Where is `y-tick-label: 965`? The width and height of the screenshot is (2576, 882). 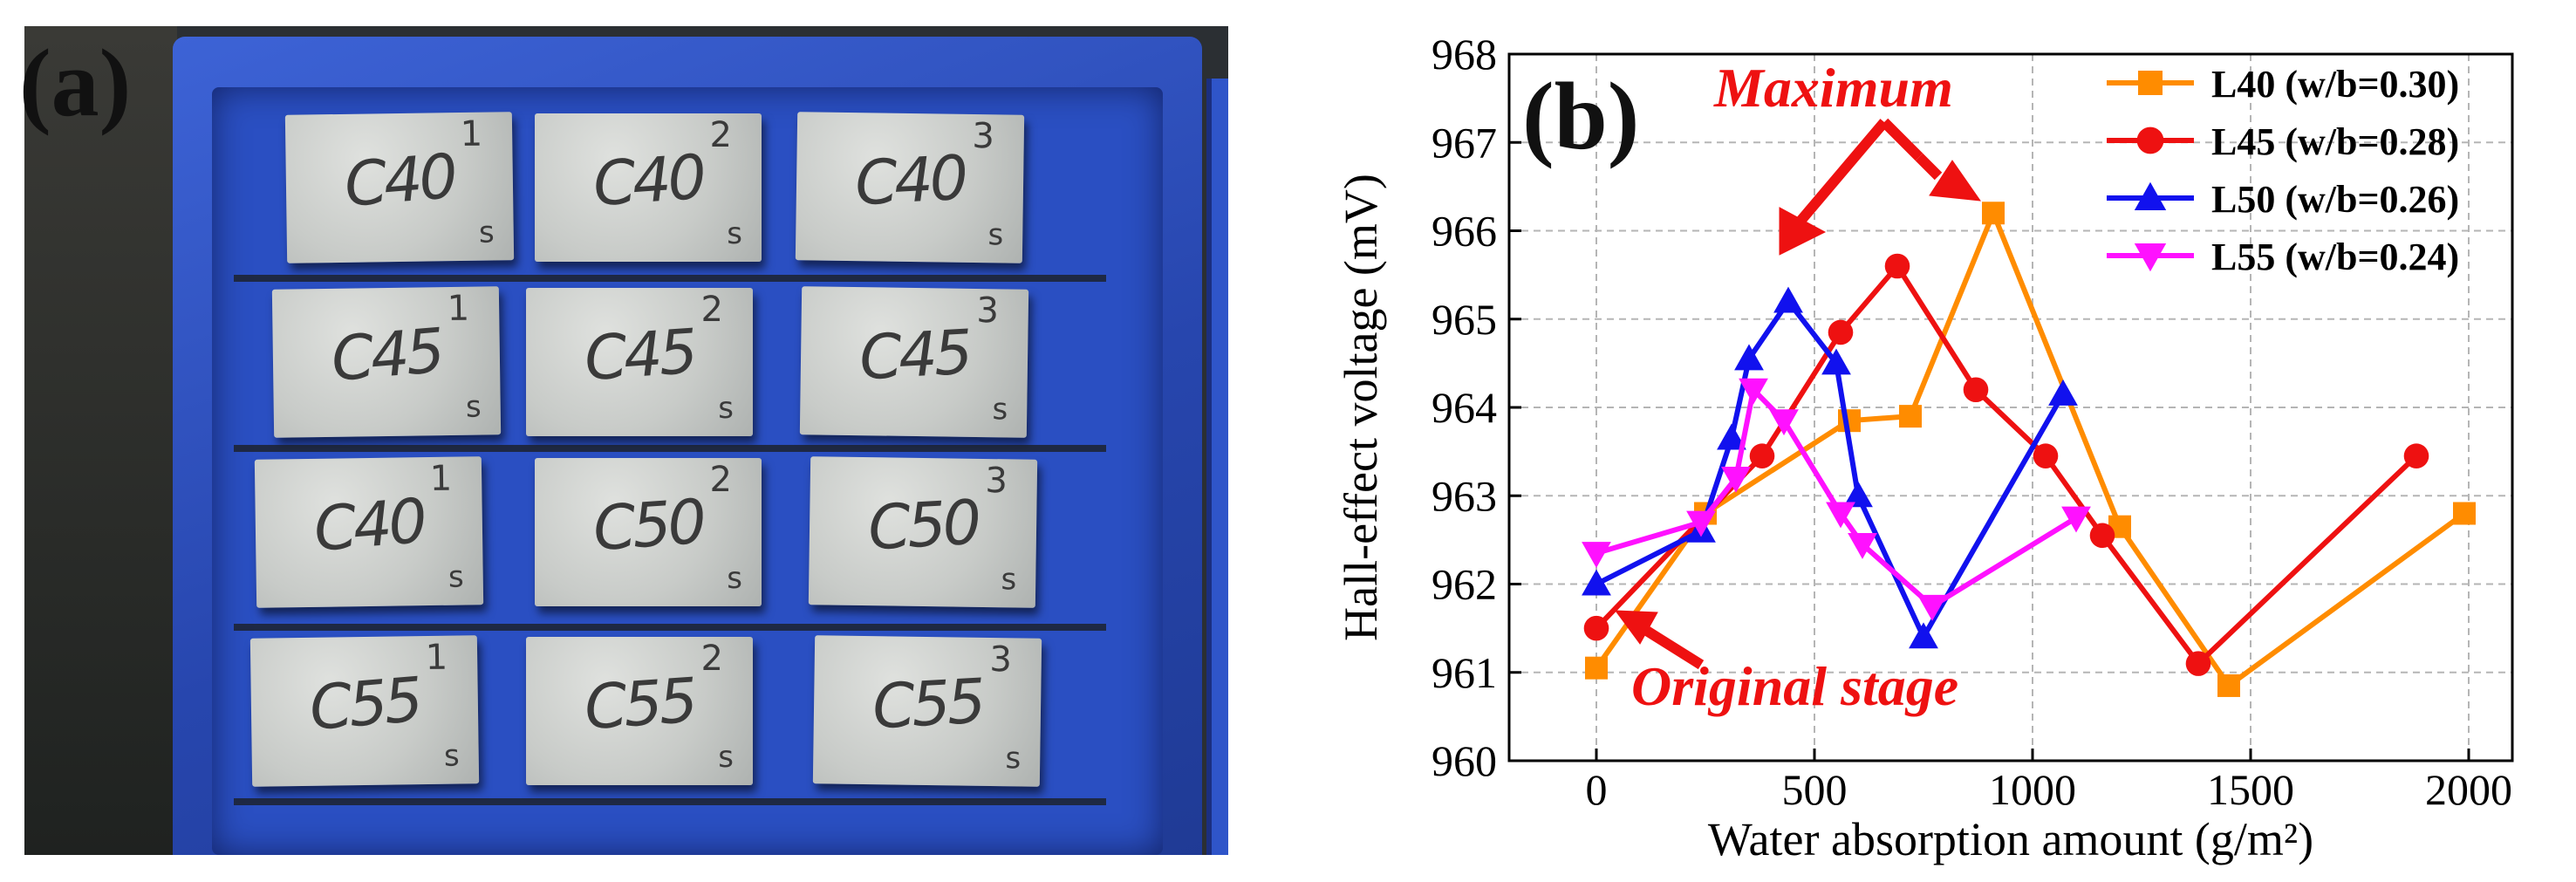
y-tick-label: 965 is located at coordinates (1464, 319).